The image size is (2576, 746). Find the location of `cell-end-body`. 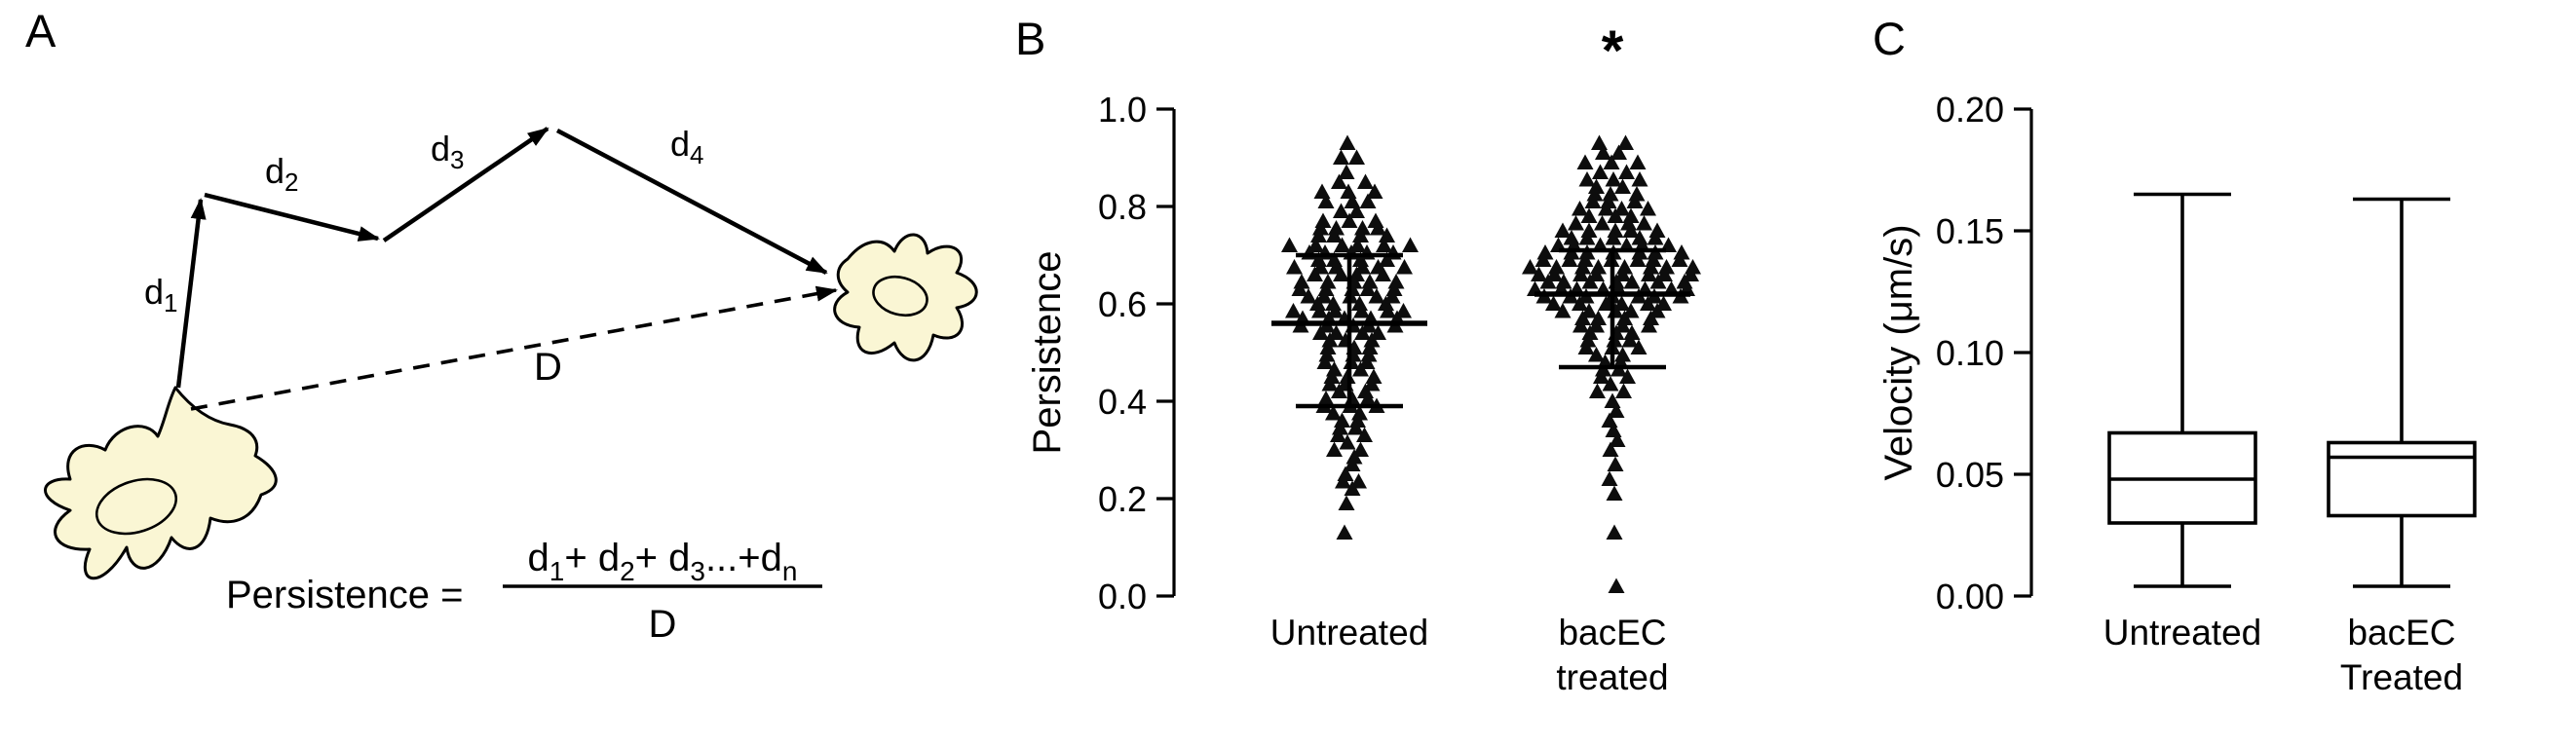

cell-end-body is located at coordinates (905, 297).